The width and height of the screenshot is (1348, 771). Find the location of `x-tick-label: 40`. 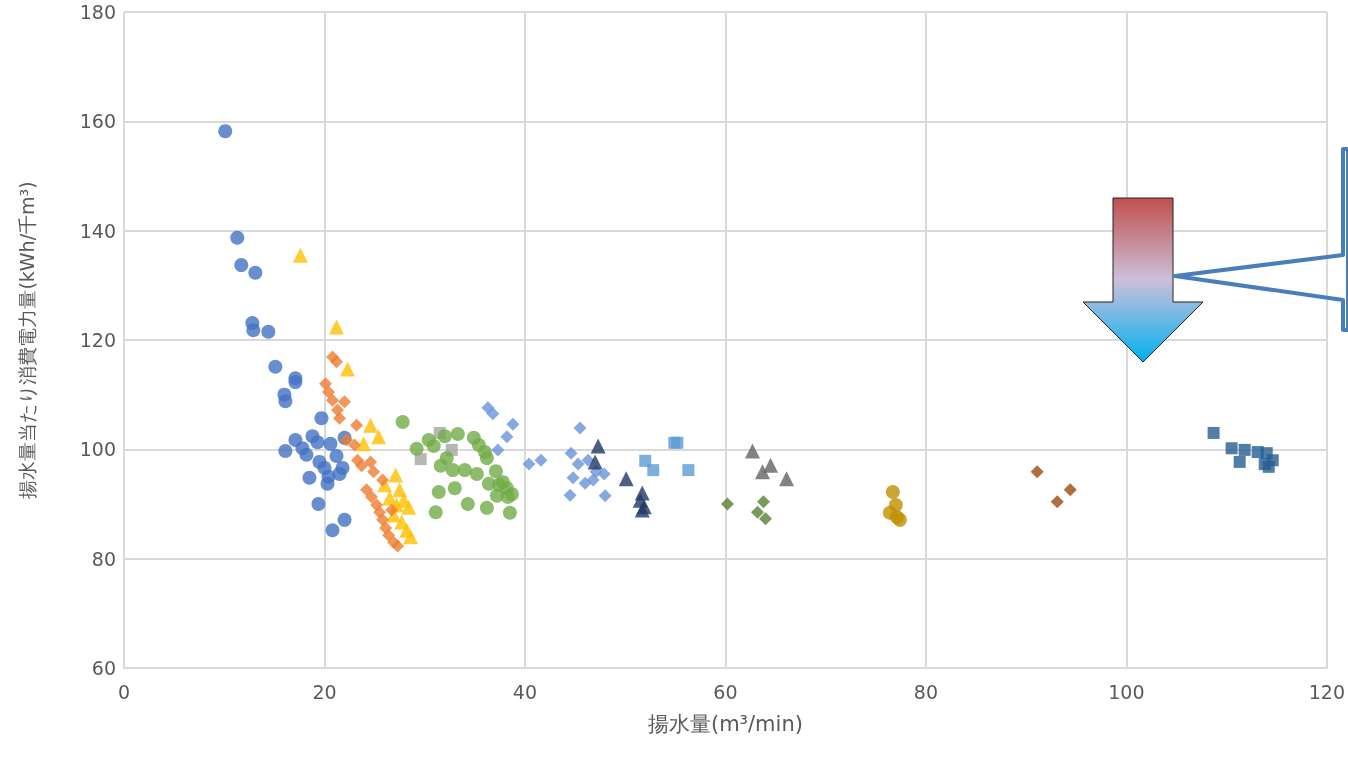

x-tick-label: 40 is located at coordinates (525, 691).